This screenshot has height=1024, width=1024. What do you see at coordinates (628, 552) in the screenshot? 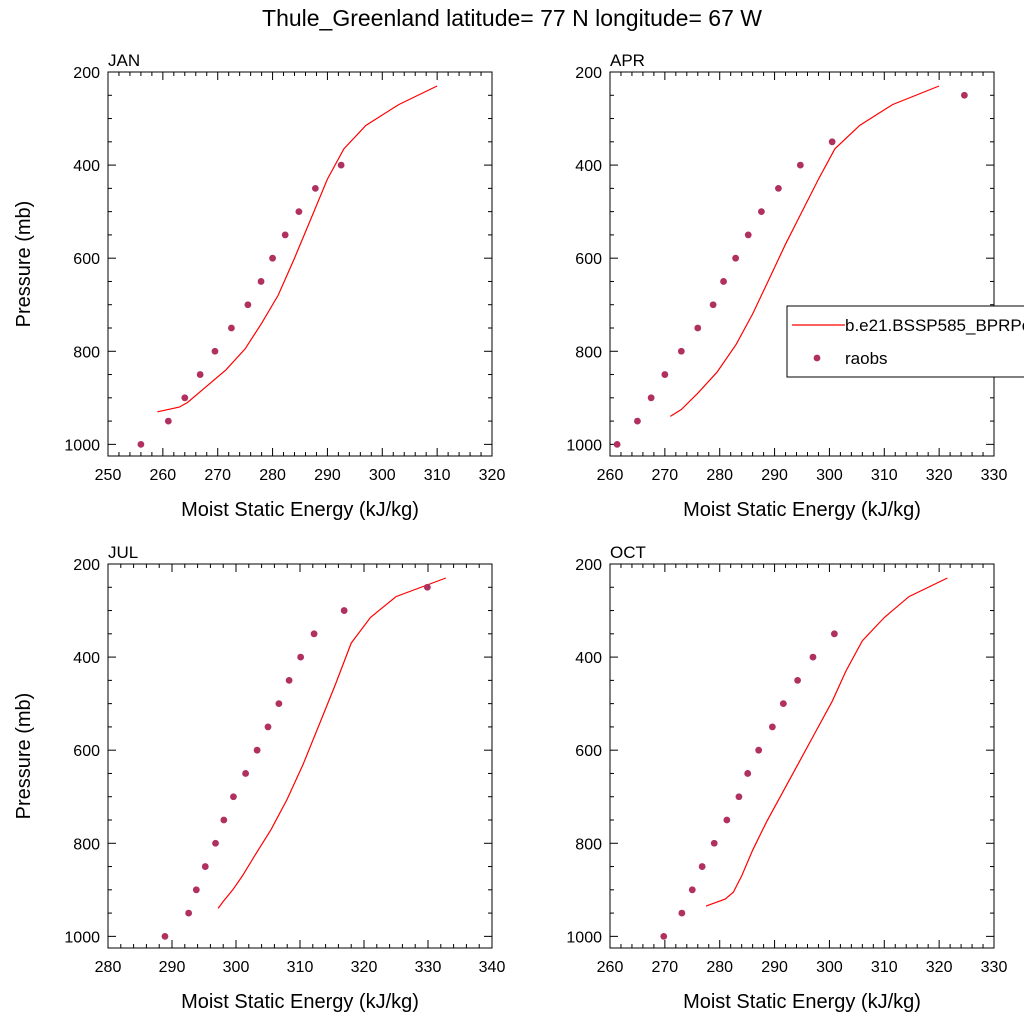
I see `panel-title: OCT` at bounding box center [628, 552].